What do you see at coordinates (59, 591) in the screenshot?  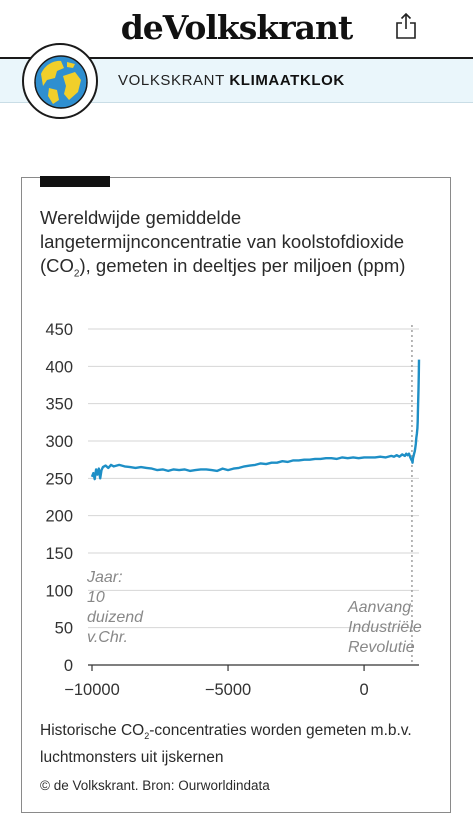 I see `y-tick-label: 100` at bounding box center [59, 591].